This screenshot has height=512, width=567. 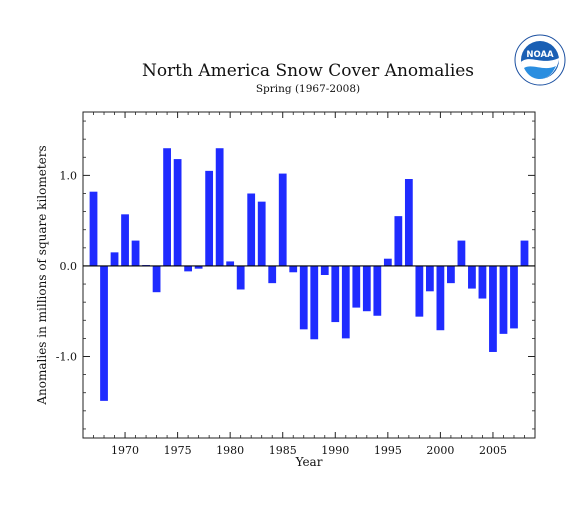 I want to click on bar-1968, so click(x=104, y=333).